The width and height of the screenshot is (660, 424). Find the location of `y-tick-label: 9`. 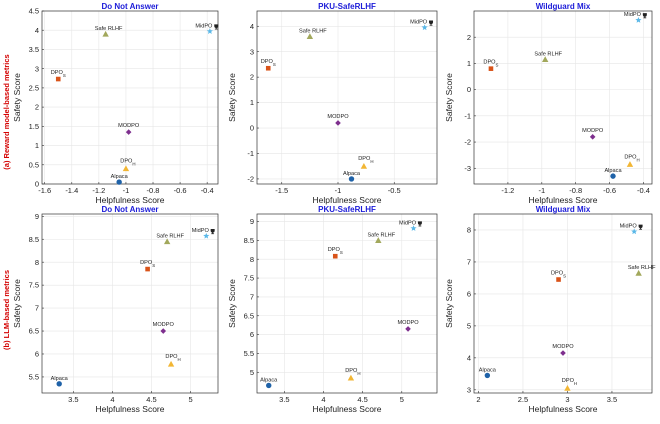

y-tick-label: 9 is located at coordinates (37, 216).